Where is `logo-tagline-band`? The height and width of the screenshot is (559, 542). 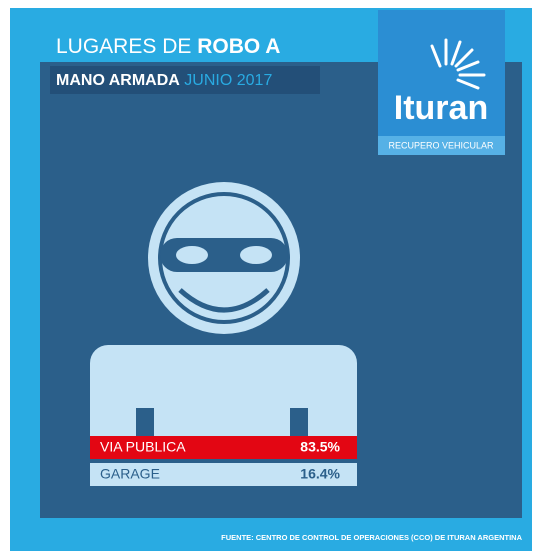 logo-tagline-band is located at coordinates (441, 145).